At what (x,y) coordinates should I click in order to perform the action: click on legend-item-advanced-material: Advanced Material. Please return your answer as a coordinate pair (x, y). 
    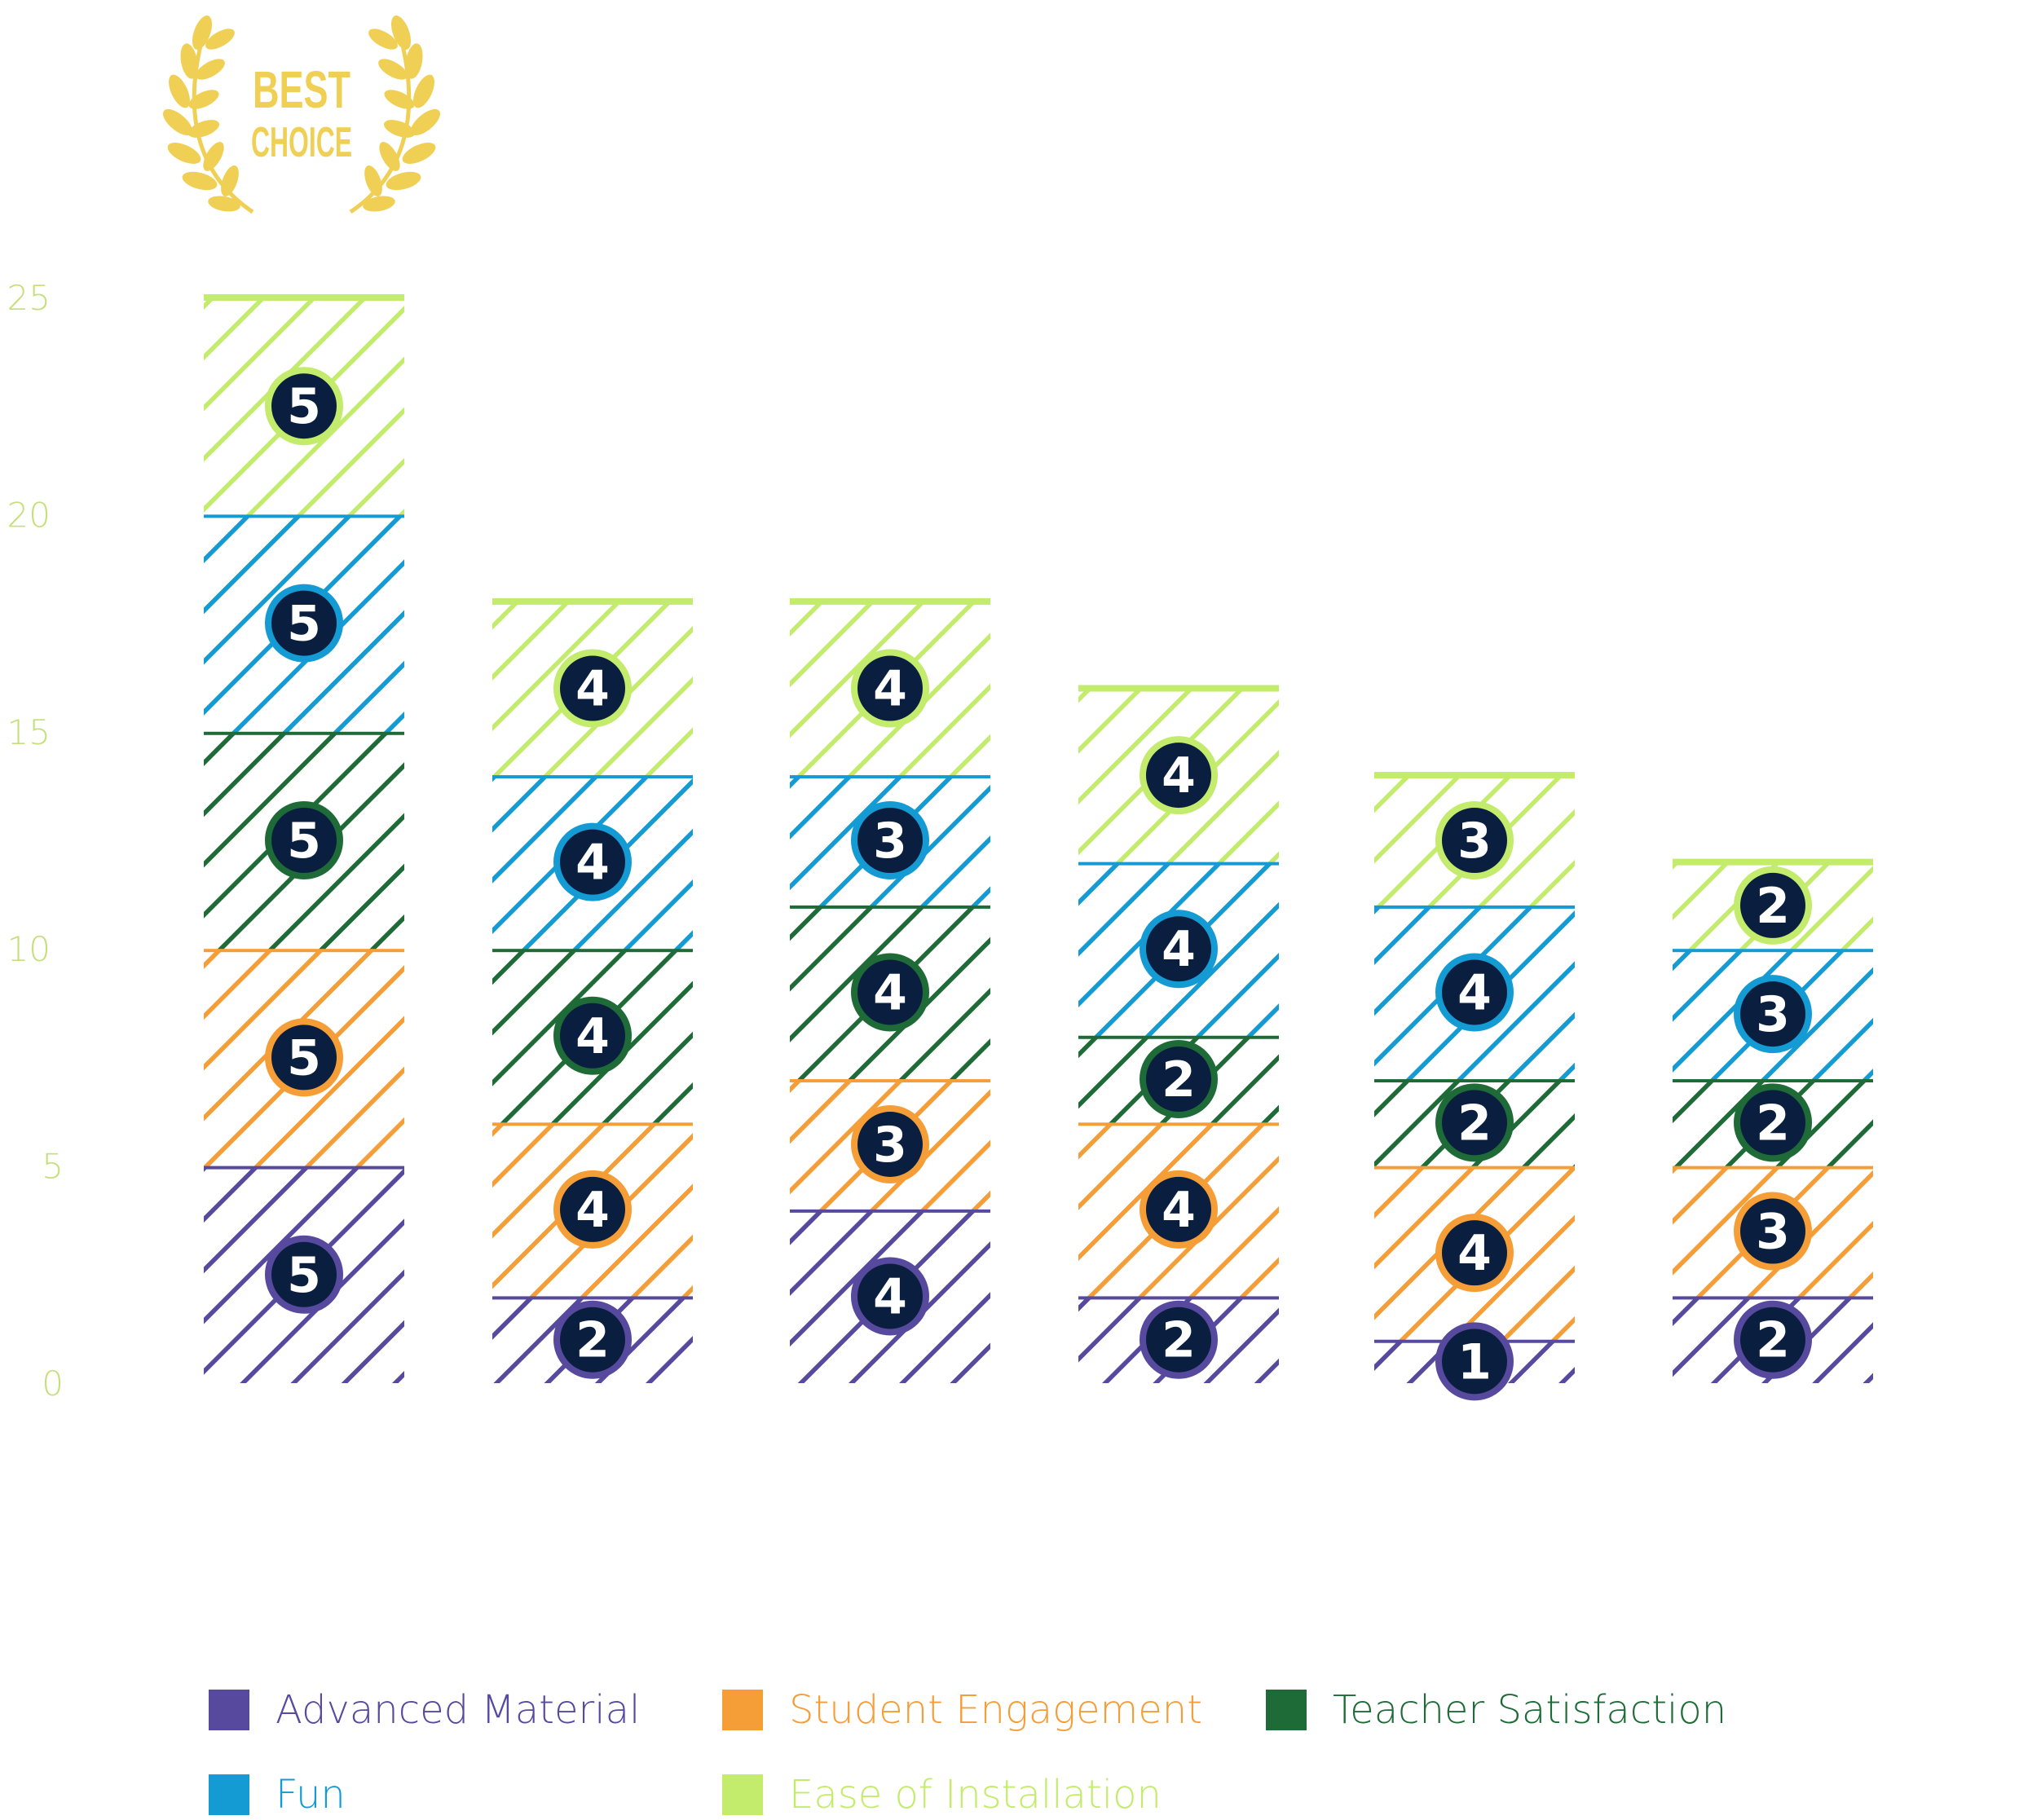
    Looking at the image, I should click on (425, 1710).